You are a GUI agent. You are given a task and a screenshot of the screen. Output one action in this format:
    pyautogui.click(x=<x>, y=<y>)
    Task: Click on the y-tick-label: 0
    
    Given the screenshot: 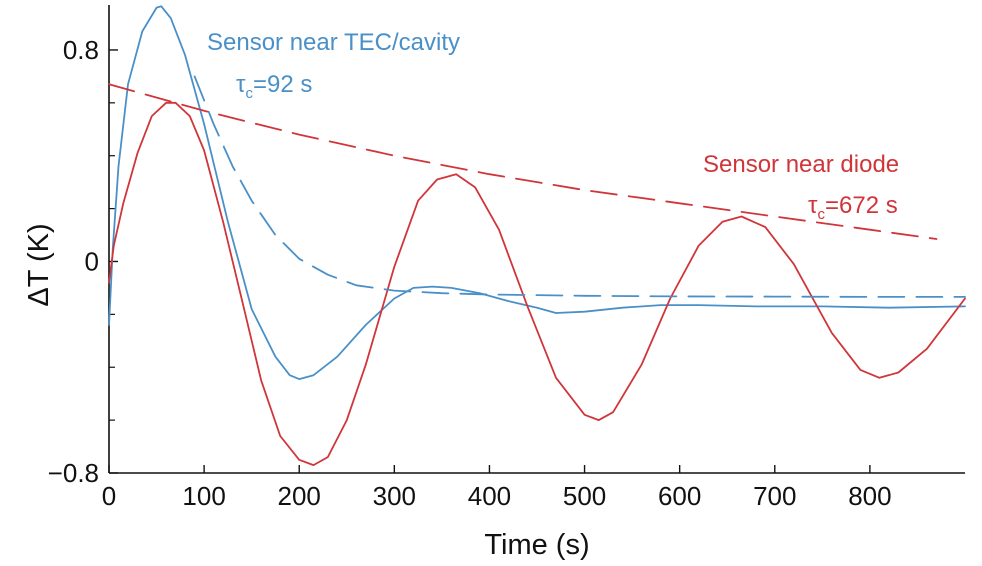 What is the action you would take?
    pyautogui.click(x=92, y=261)
    